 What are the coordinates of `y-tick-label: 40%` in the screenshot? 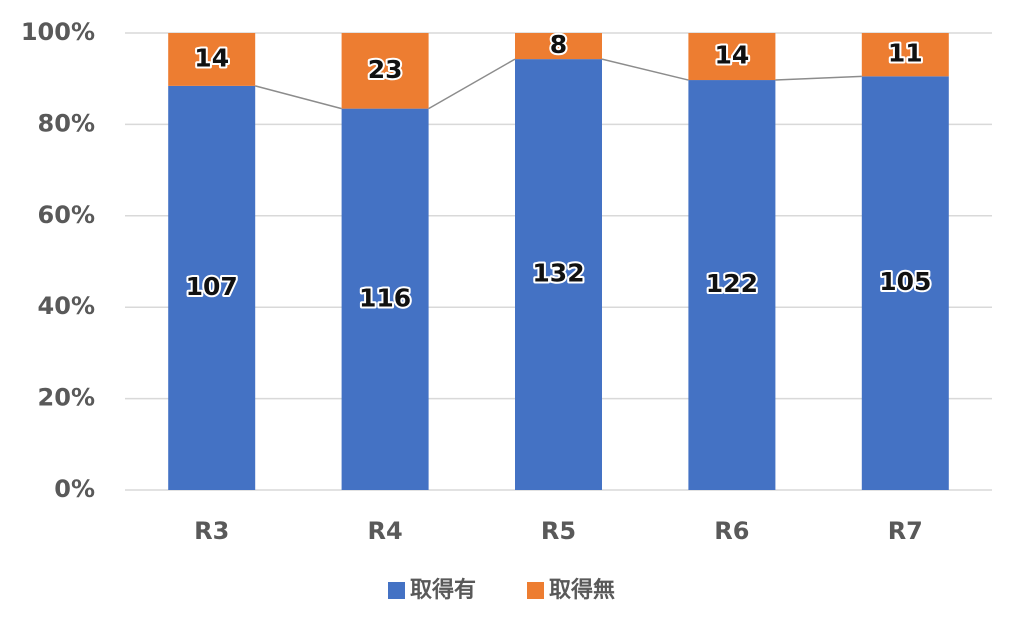 It's located at (66, 306).